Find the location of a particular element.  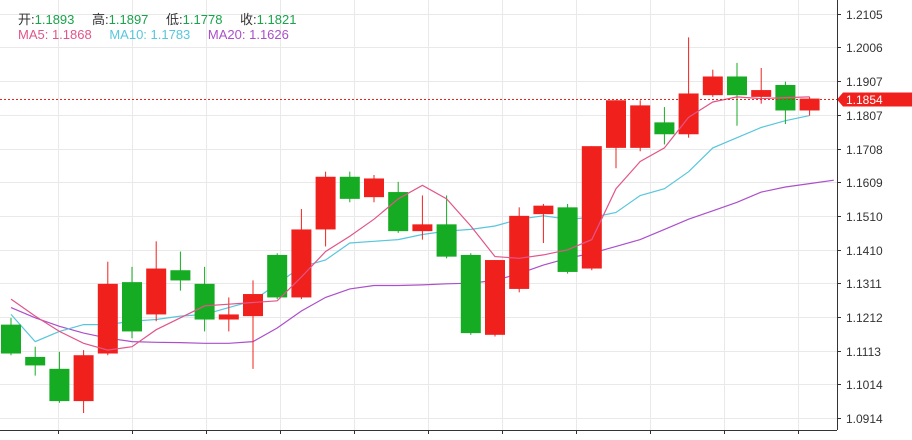

y-tick-label: 1.1410 is located at coordinates (864, 251).